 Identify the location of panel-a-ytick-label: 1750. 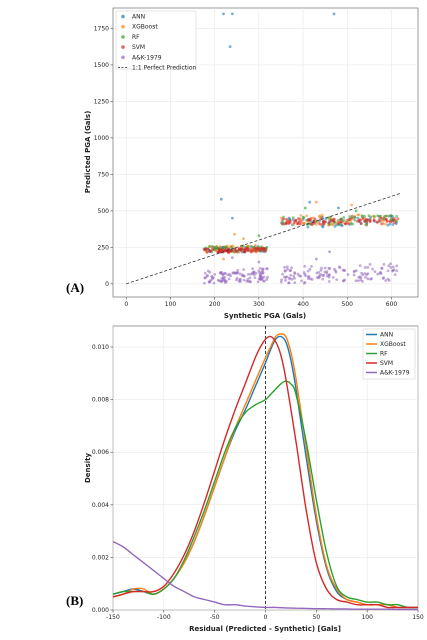
(101, 28).